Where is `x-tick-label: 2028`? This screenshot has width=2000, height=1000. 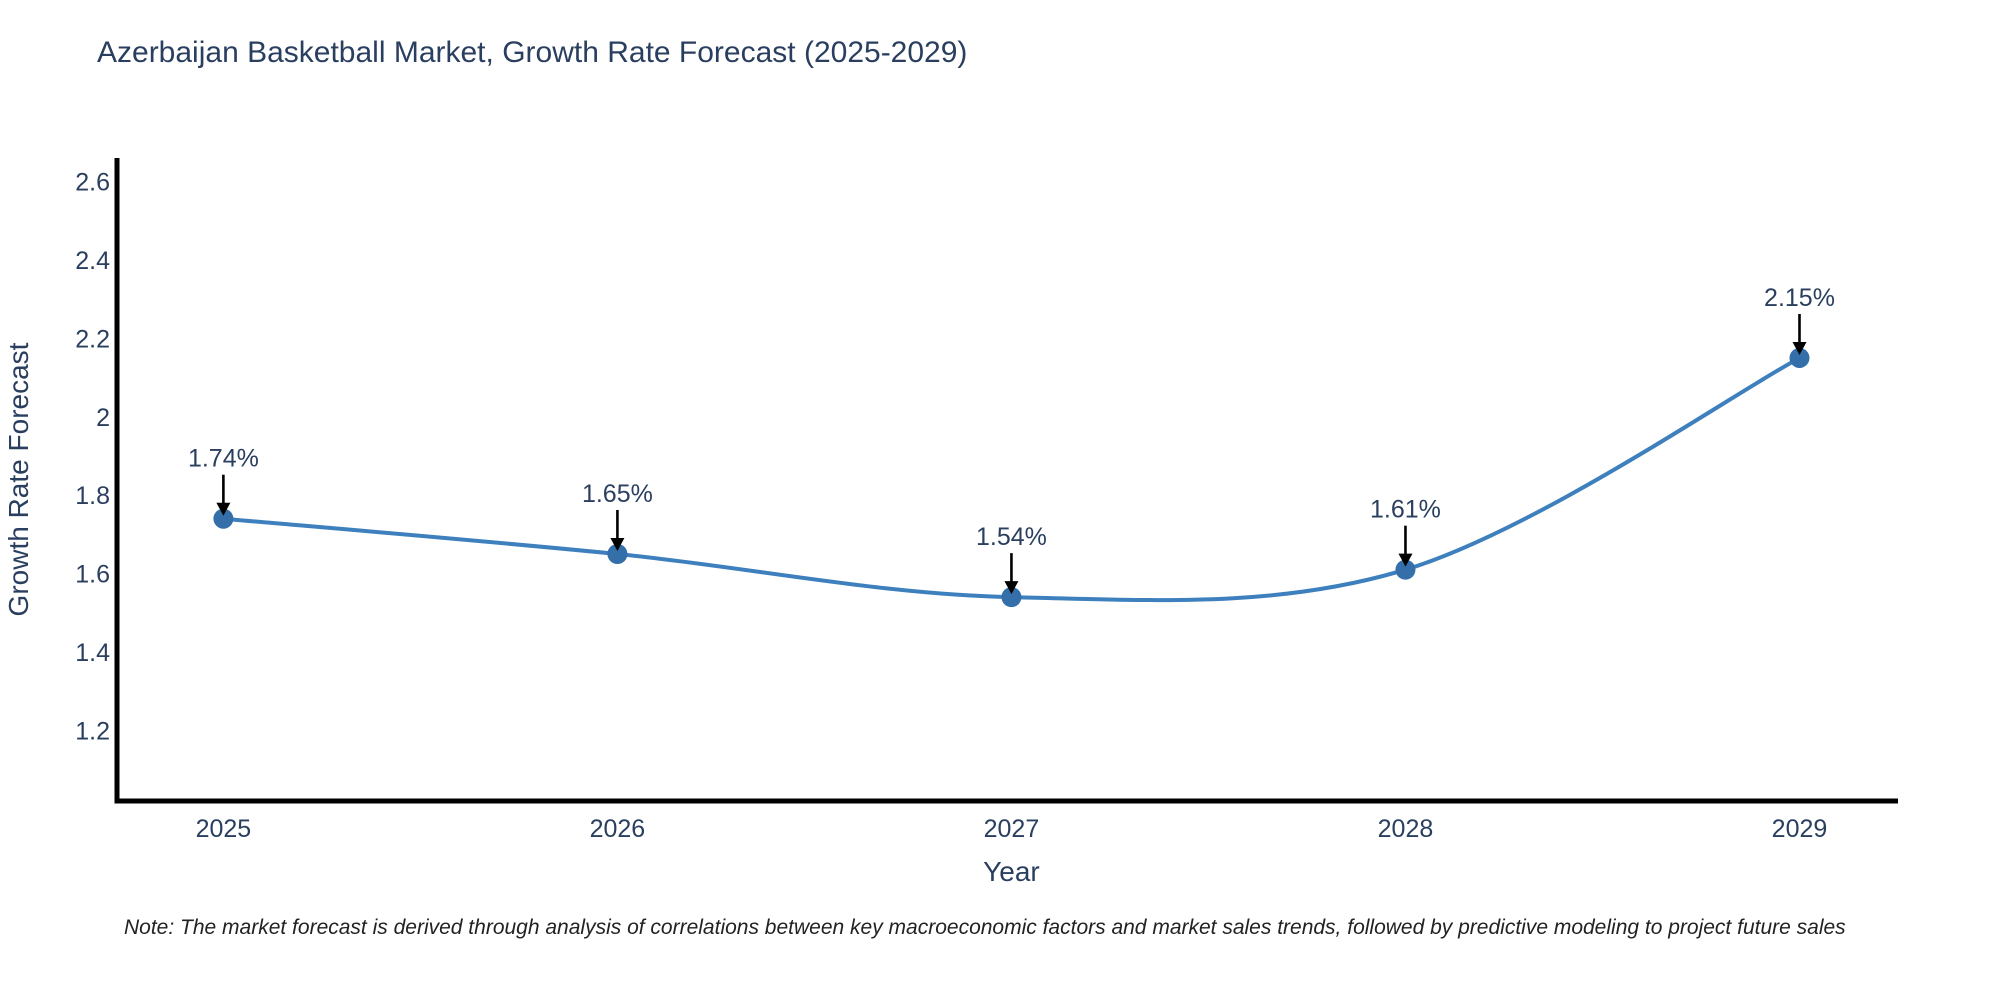
x-tick-label: 2028 is located at coordinates (1406, 829).